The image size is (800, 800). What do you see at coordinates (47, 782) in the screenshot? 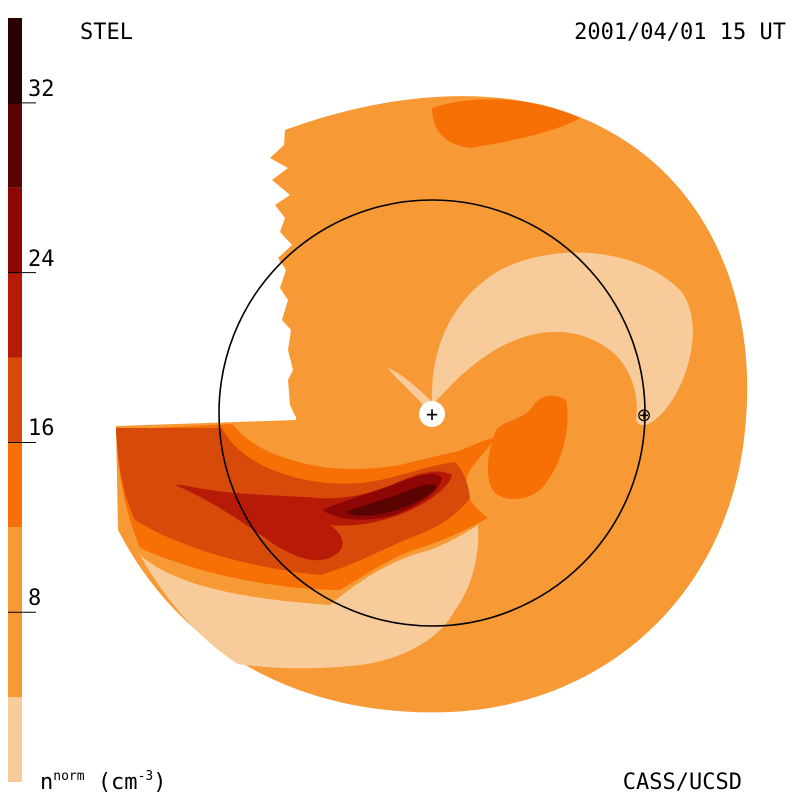
I see `unit-symbol: n` at bounding box center [47, 782].